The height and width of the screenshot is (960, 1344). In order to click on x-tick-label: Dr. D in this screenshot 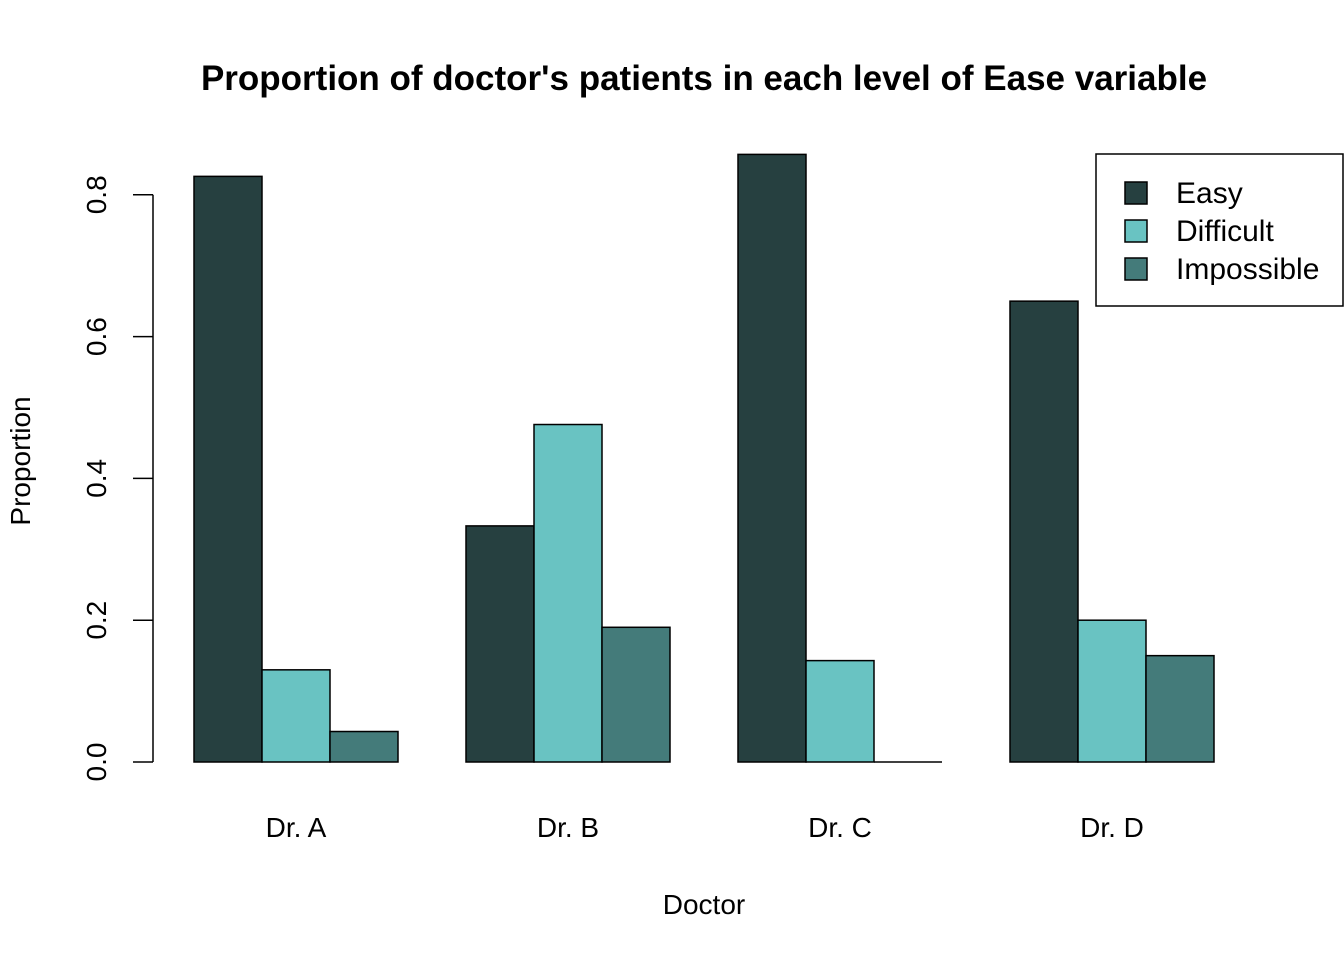, I will do `click(1112, 827)`.